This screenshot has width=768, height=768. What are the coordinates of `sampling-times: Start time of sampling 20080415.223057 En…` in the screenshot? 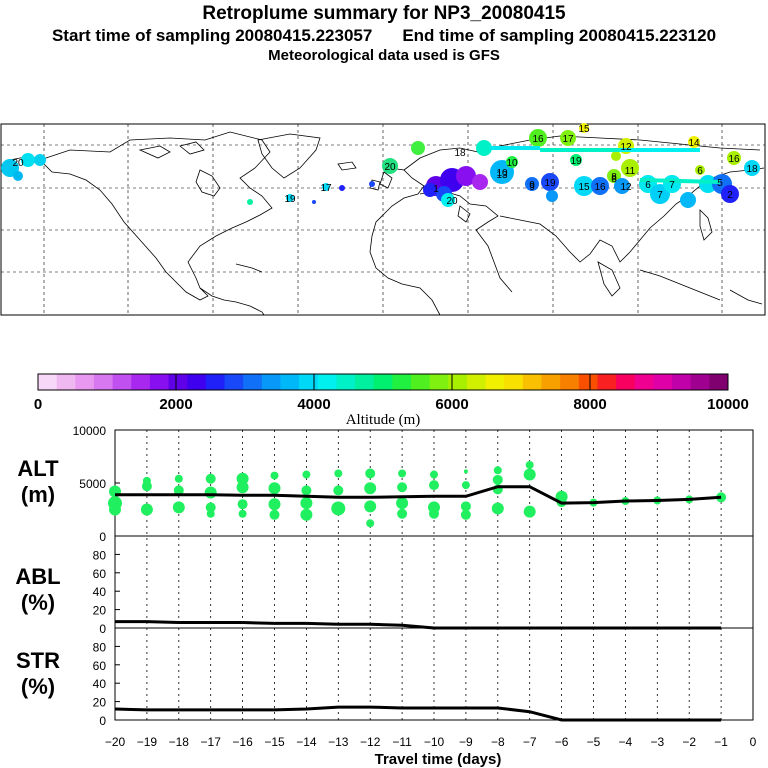 It's located at (384, 36).